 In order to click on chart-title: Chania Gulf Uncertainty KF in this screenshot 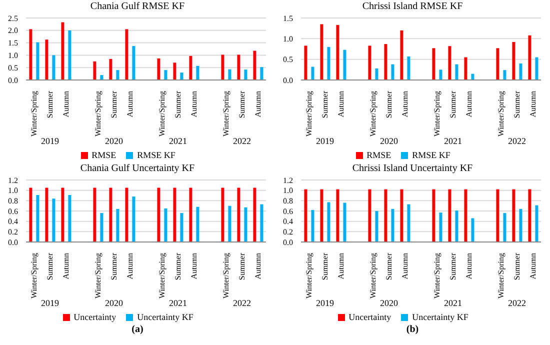, I will do `click(137, 169)`.